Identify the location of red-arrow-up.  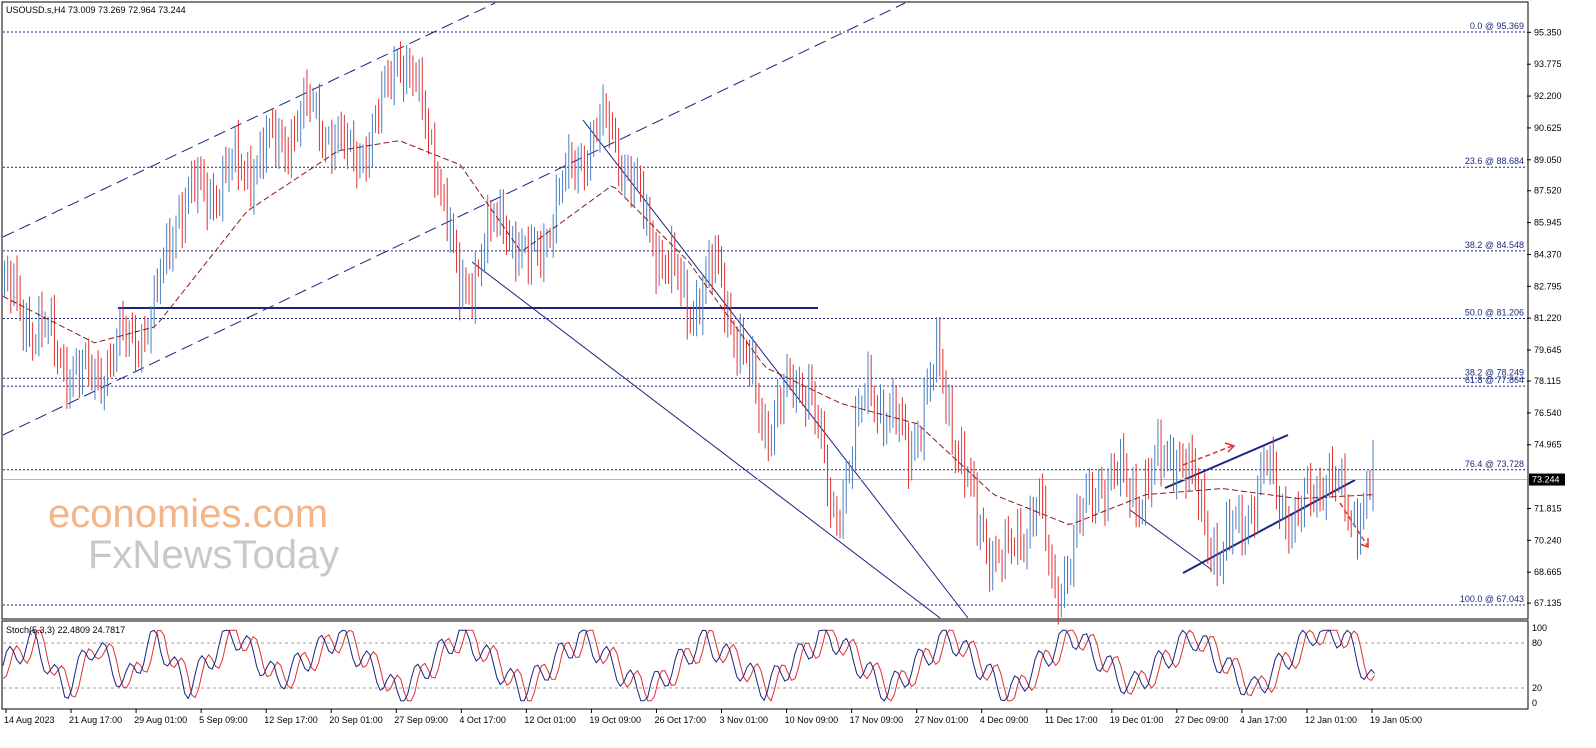
(1207, 455).